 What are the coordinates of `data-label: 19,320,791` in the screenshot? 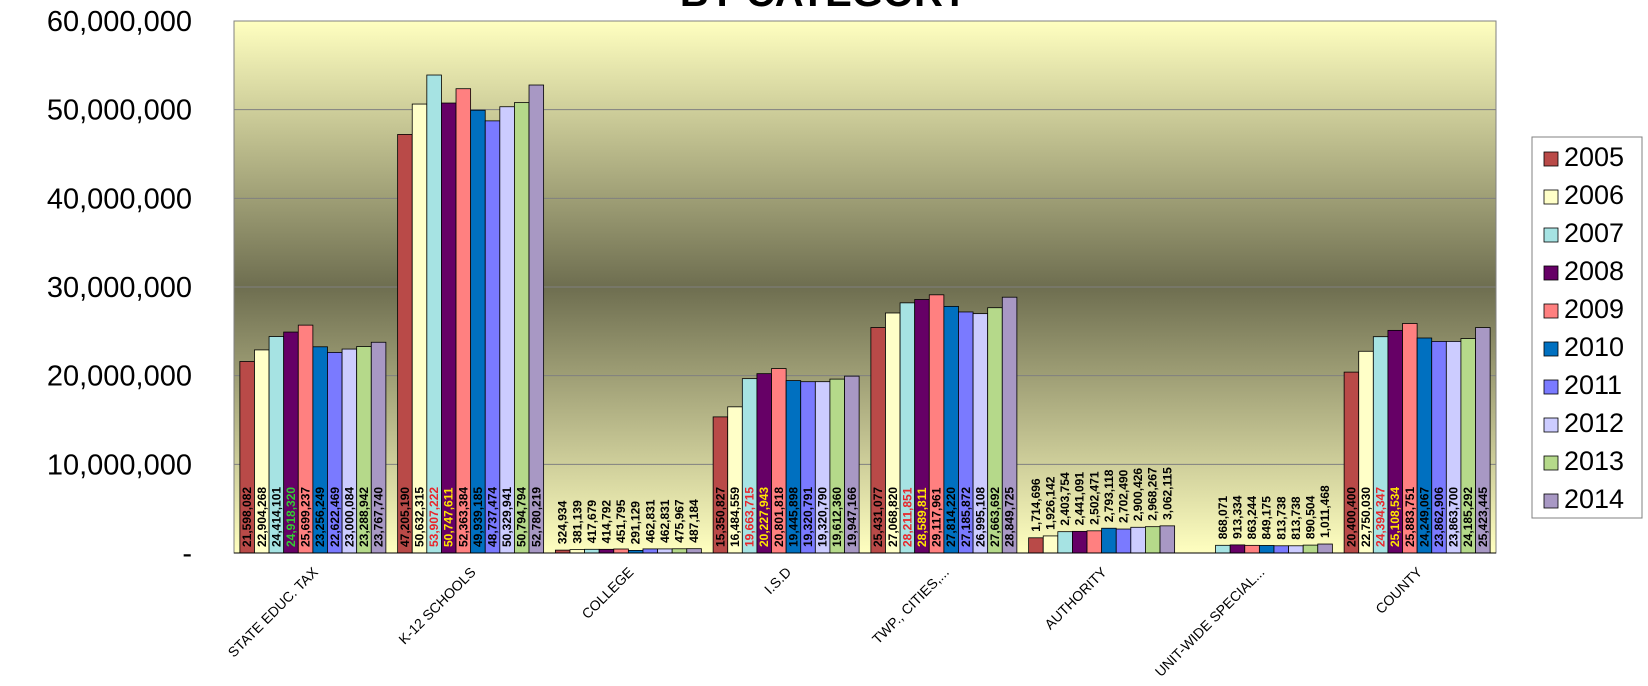 It's located at (808, 517).